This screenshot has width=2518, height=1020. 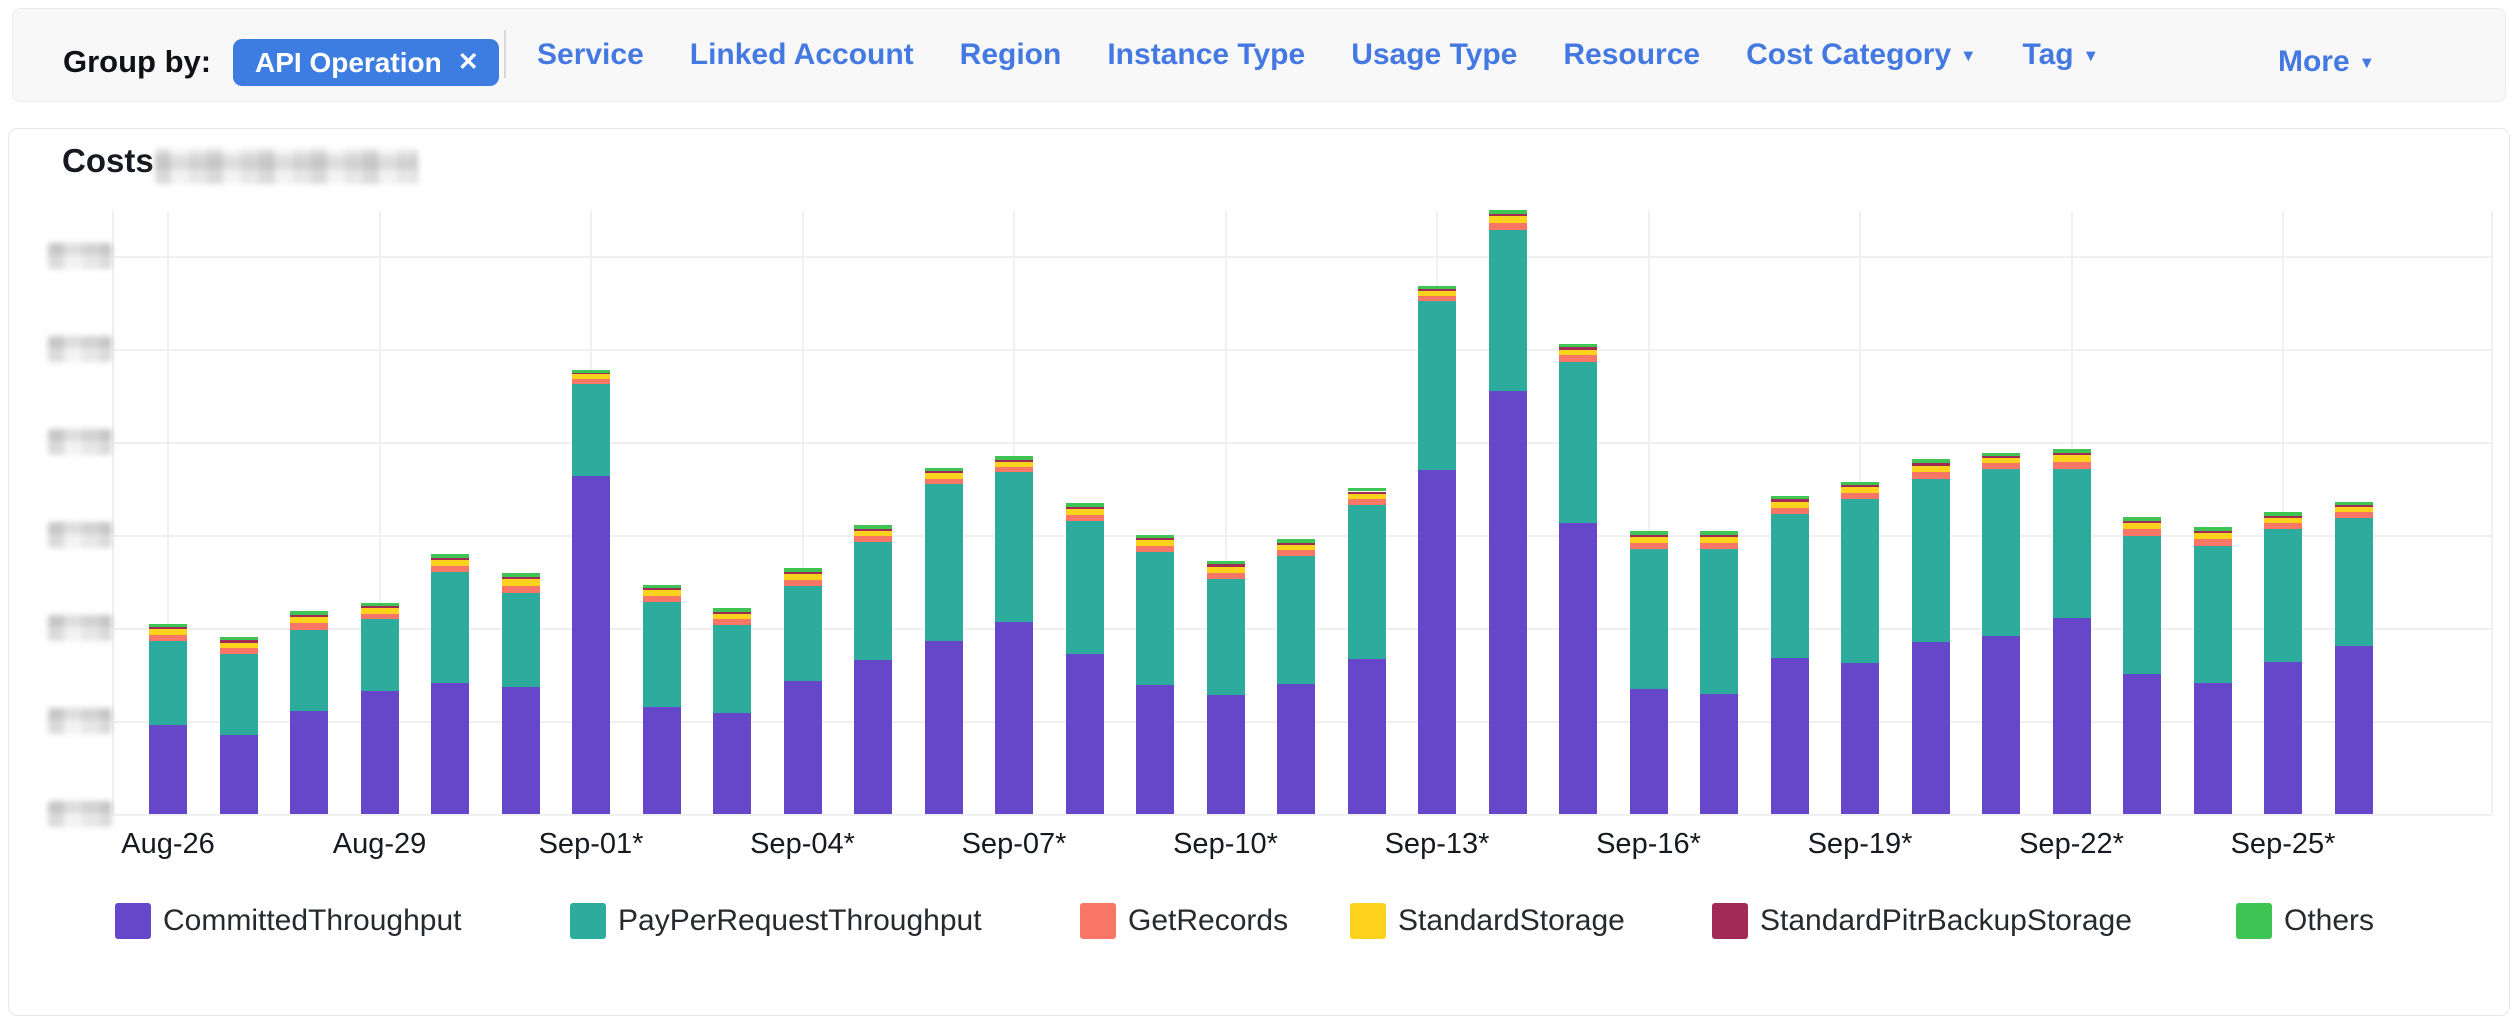 What do you see at coordinates (288, 921) in the screenshot?
I see `legend-item-committedthroughput: CommittedThroughput` at bounding box center [288, 921].